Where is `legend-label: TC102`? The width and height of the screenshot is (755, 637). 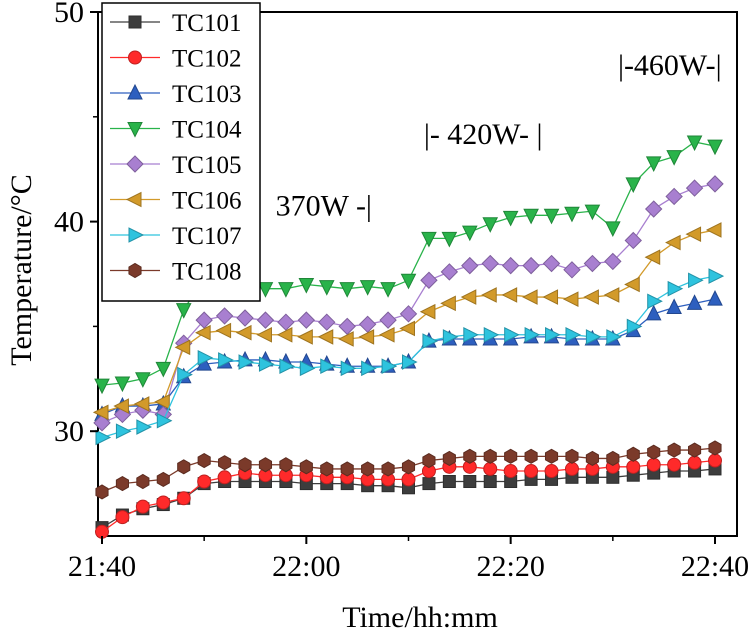 legend-label: TC102 is located at coordinates (206, 59).